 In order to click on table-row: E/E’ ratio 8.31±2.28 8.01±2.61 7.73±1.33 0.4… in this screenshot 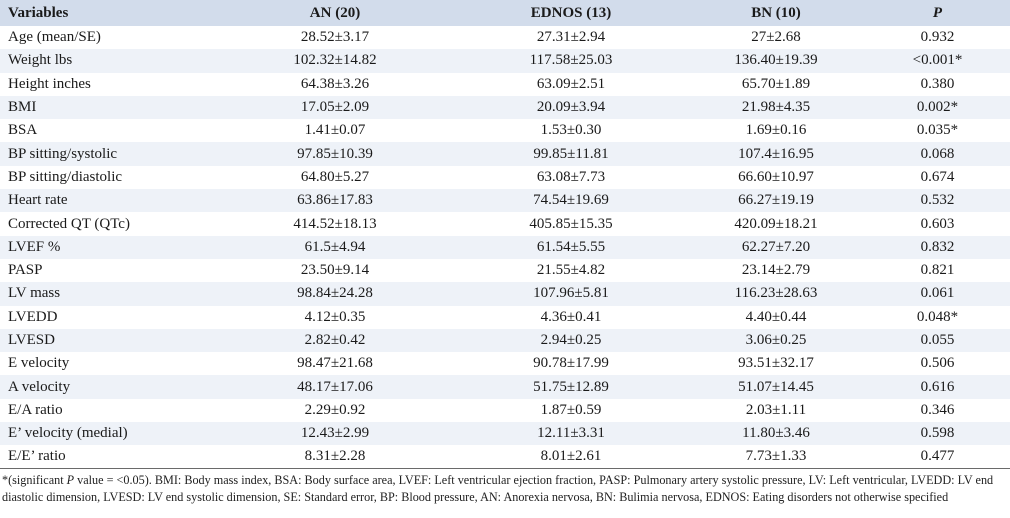, I will do `click(505, 457)`.